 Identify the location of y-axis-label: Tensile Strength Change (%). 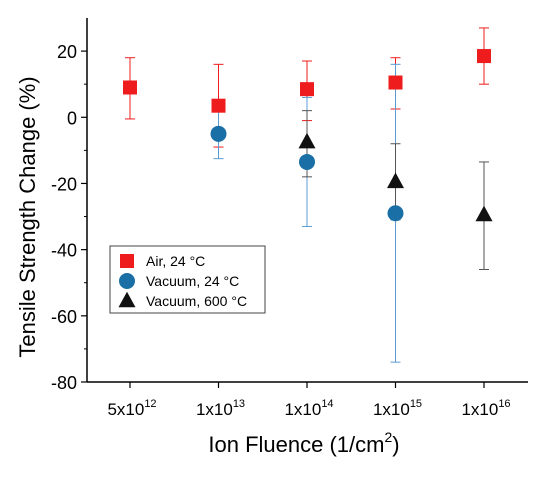
(27, 216).